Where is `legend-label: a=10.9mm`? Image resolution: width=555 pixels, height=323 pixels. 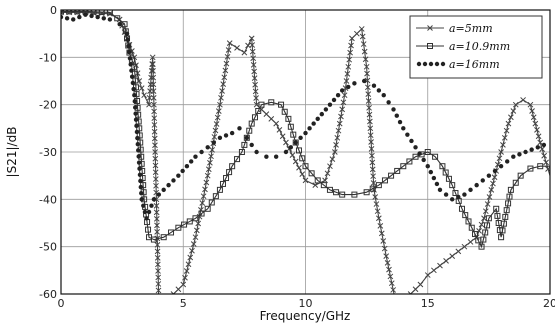
legend-label: a=10.9mm is located at coordinates (479, 46).